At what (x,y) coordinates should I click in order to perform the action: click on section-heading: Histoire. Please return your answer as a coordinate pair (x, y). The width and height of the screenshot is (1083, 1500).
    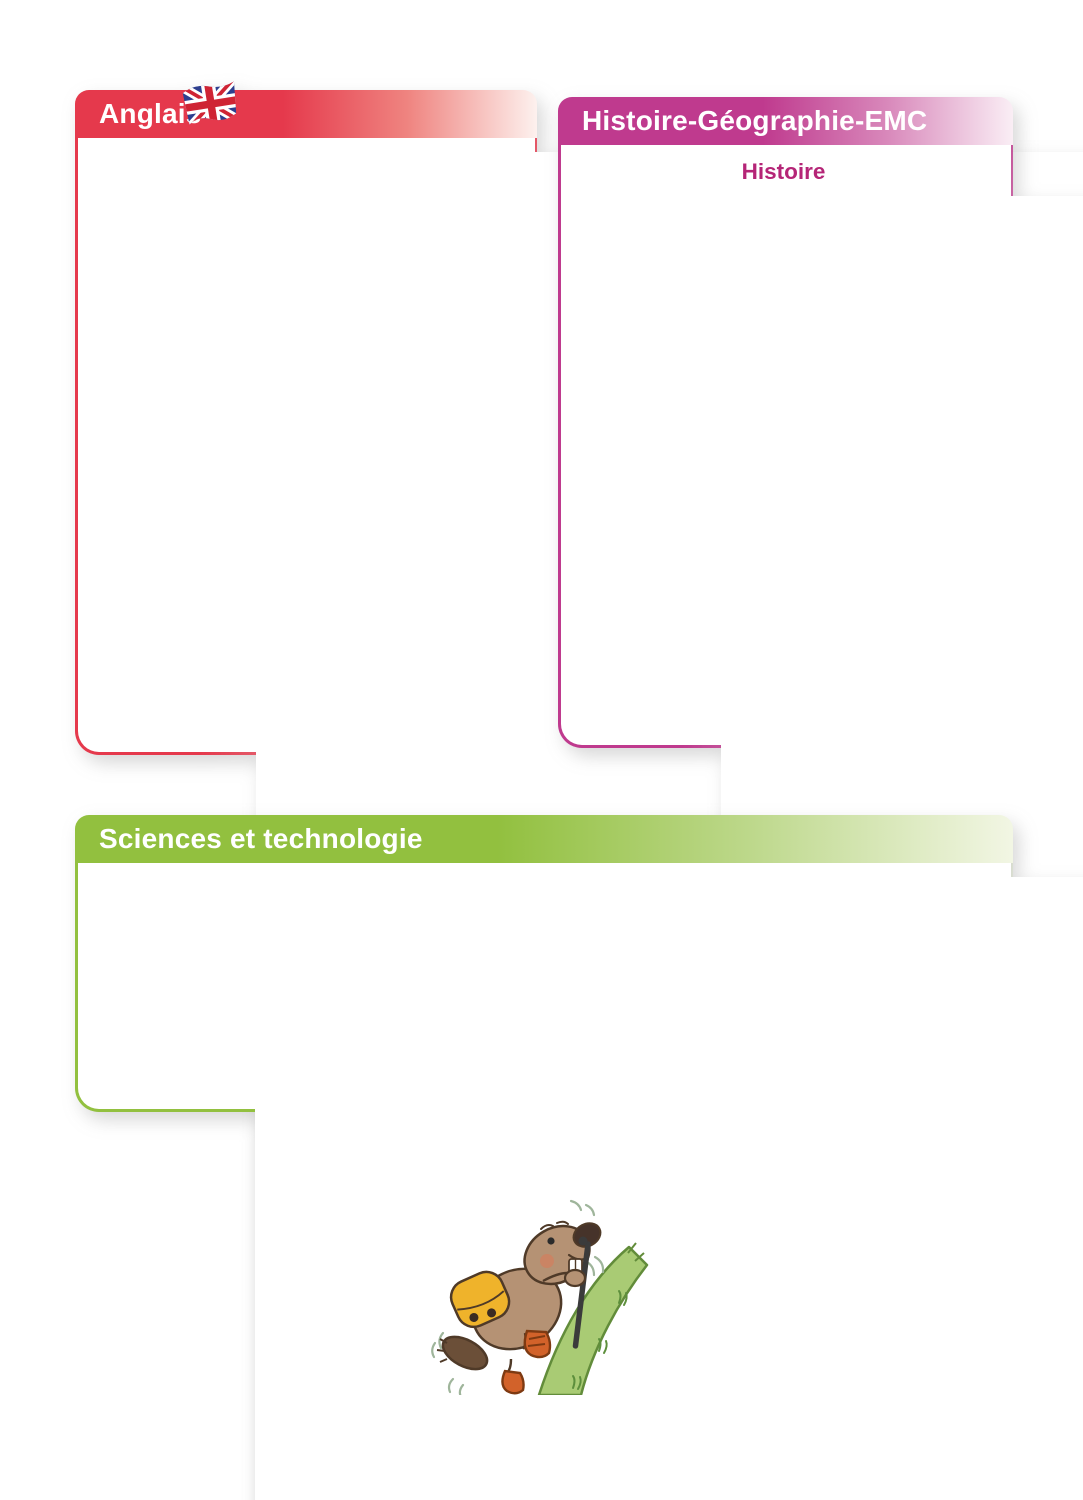
    Looking at the image, I should click on (783, 171).